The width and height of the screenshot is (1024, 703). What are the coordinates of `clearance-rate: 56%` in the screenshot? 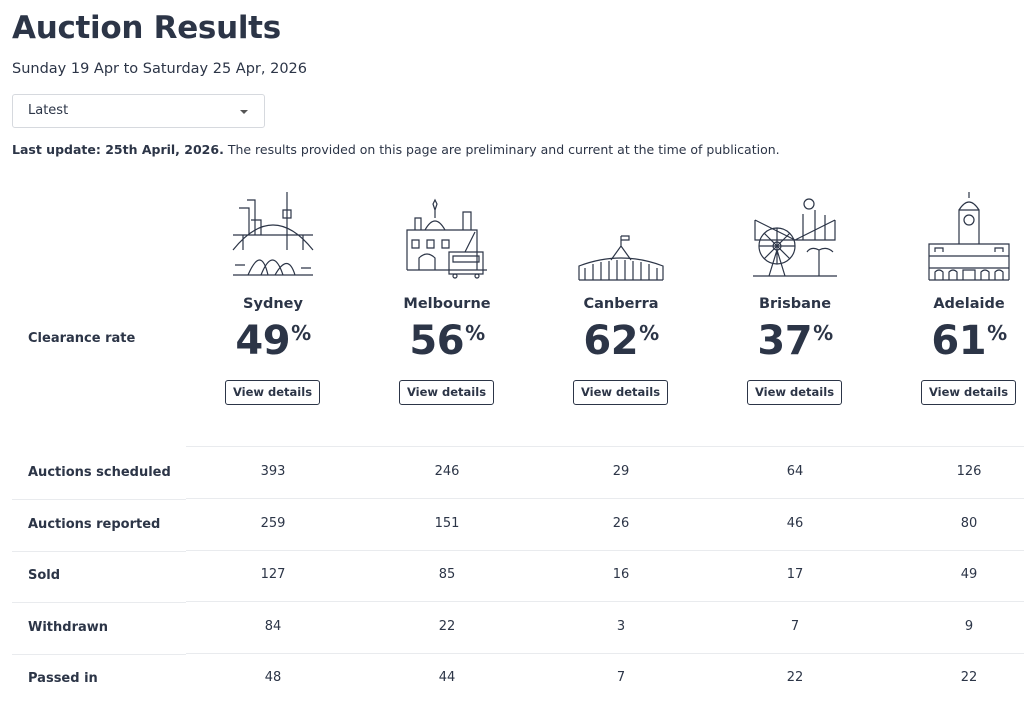 It's located at (447, 341).